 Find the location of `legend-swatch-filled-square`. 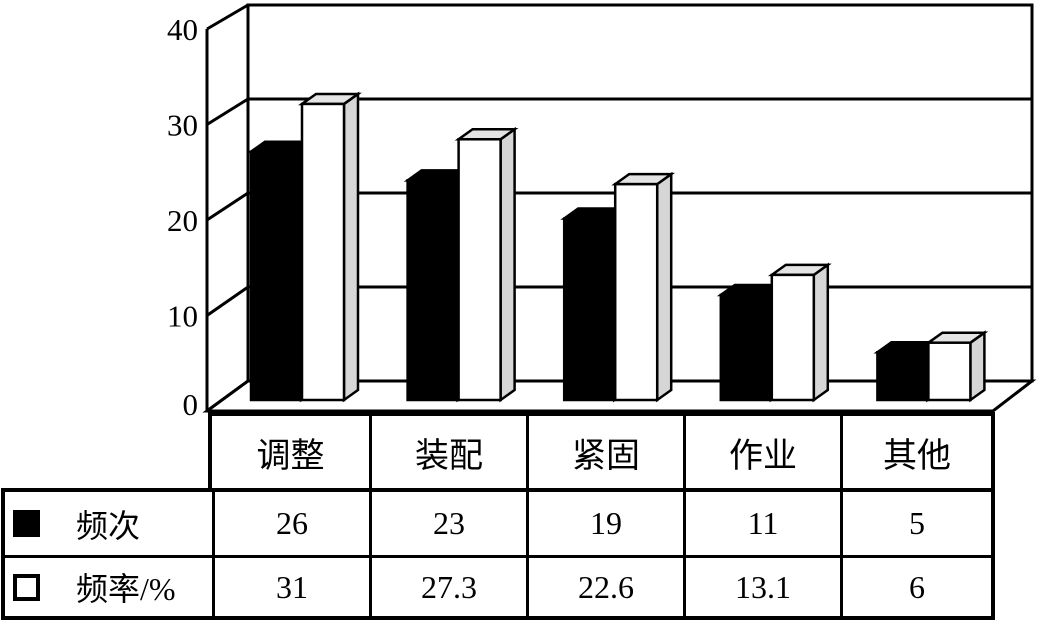

legend-swatch-filled-square is located at coordinates (26, 523).